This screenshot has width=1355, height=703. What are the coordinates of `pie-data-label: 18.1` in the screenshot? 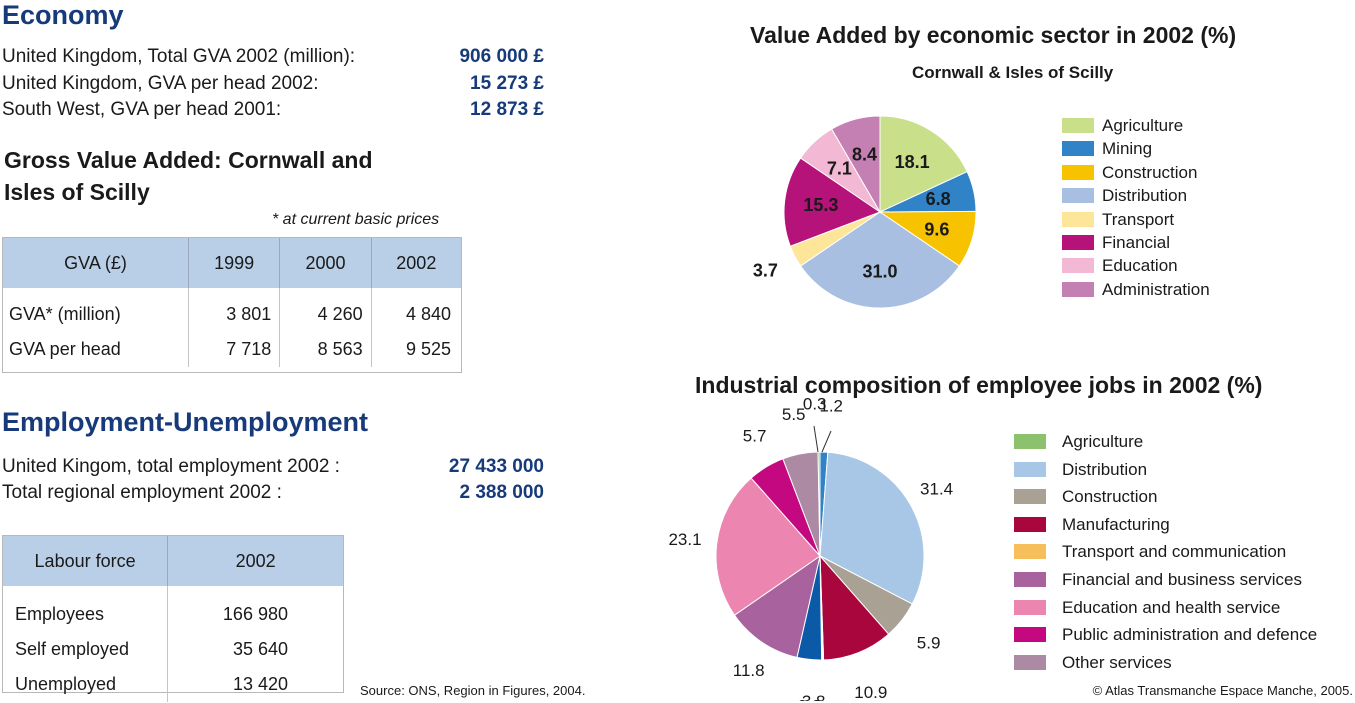 It's located at (912, 162).